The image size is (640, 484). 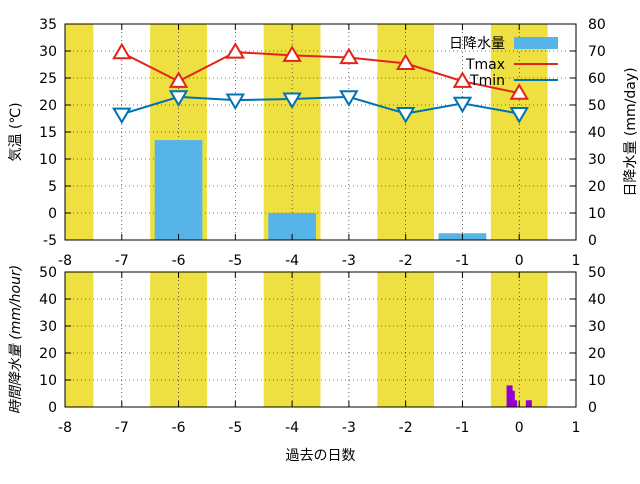 What do you see at coordinates (576, 428) in the screenshot?
I see `x-tick-label-bottom: 1` at bounding box center [576, 428].